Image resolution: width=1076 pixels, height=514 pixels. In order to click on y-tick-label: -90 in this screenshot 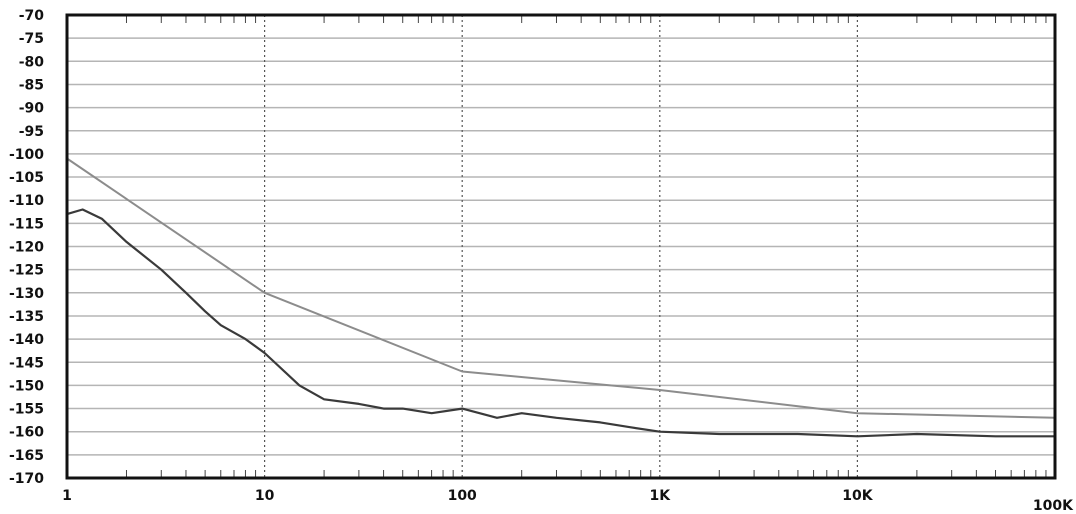, I will do `click(32, 109)`.